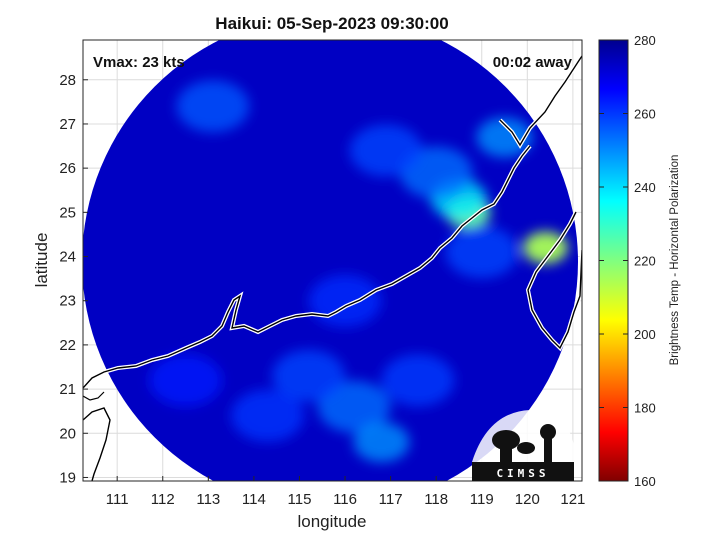 The width and height of the screenshot is (720, 540). What do you see at coordinates (67, 168) in the screenshot?
I see `y-tick-label: 26` at bounding box center [67, 168].